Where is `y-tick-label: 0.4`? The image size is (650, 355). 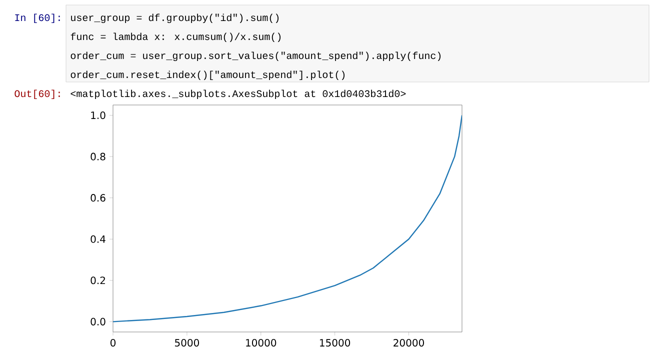
y-tick-label: 0.4 is located at coordinates (98, 239).